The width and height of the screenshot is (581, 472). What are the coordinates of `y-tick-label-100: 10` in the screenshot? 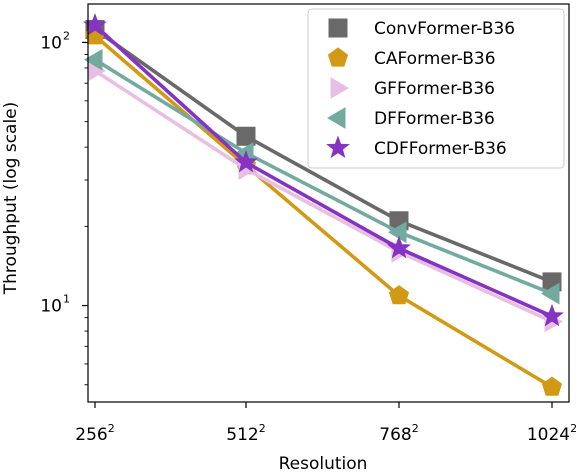 It's located at (51, 43).